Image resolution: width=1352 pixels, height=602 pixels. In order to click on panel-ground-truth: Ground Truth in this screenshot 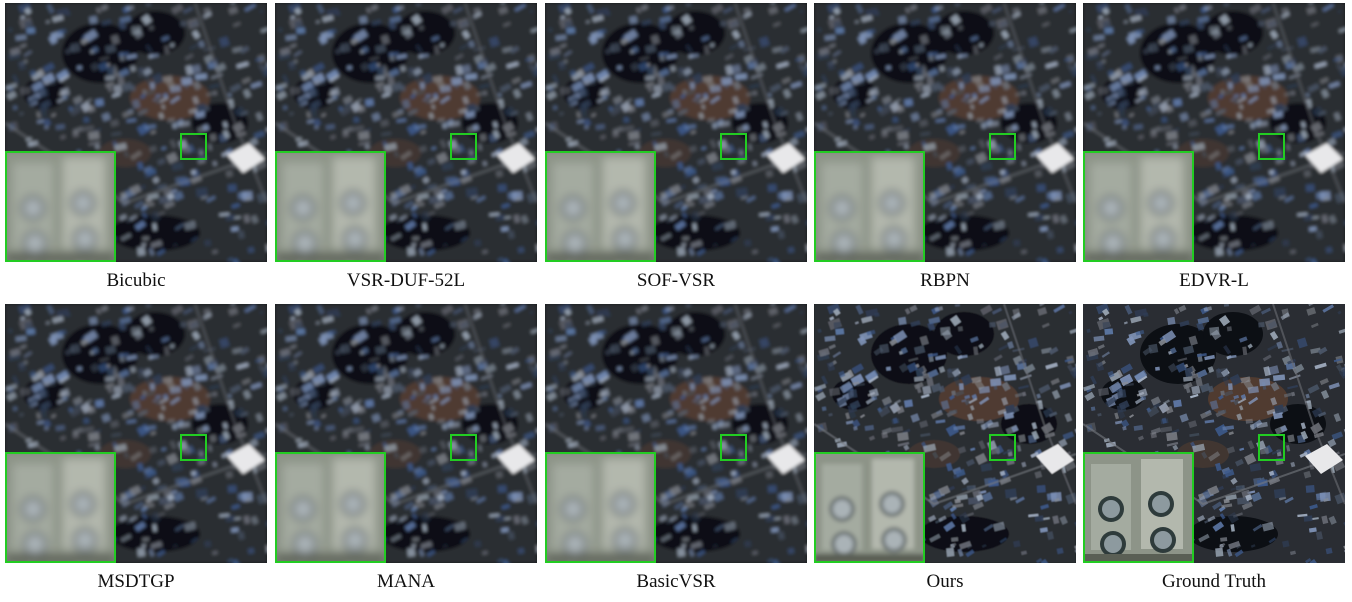, I will do `click(1214, 453)`.